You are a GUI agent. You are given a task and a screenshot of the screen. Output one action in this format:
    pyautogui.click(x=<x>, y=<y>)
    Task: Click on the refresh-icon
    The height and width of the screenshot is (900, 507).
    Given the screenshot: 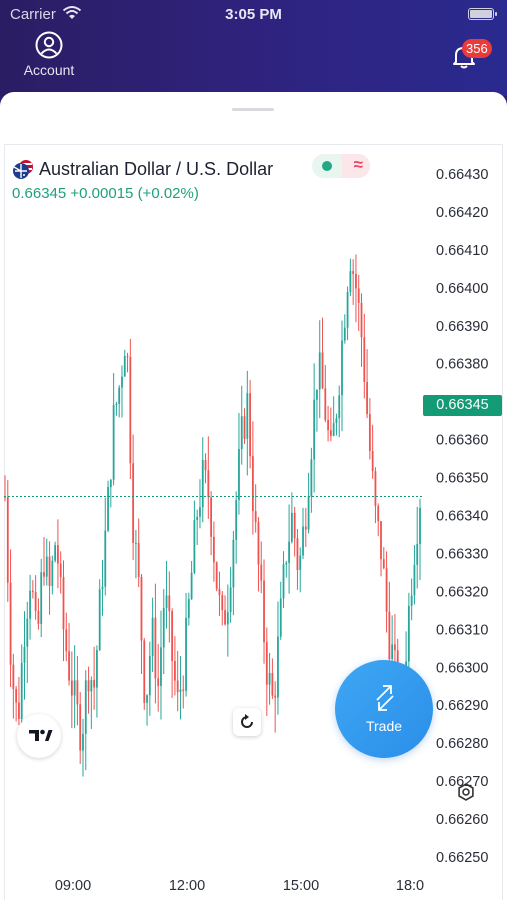 What is the action you would take?
    pyautogui.click(x=247, y=721)
    